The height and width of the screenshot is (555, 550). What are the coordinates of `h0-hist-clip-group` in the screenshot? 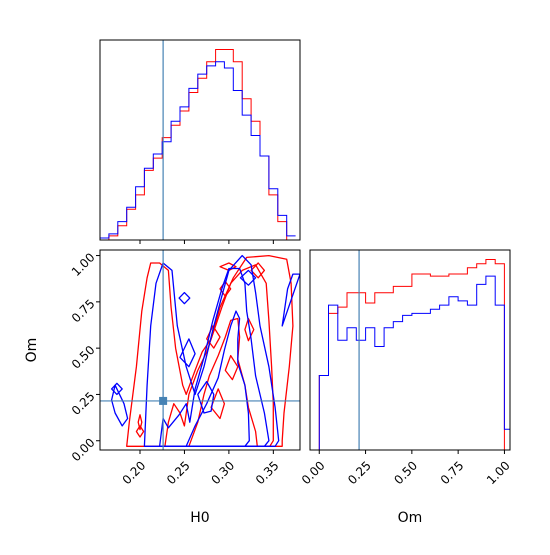 It's located at (198, 144).